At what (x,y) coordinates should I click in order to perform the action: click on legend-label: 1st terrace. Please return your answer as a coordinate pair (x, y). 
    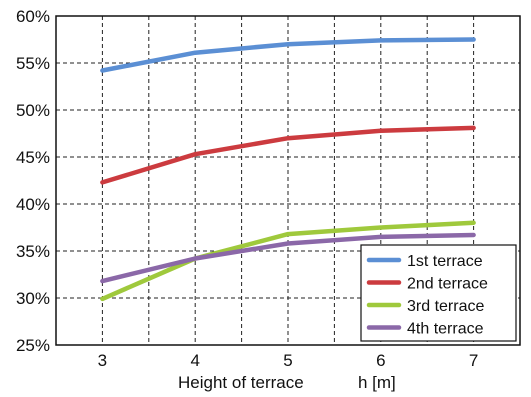
    Looking at the image, I should click on (445, 261).